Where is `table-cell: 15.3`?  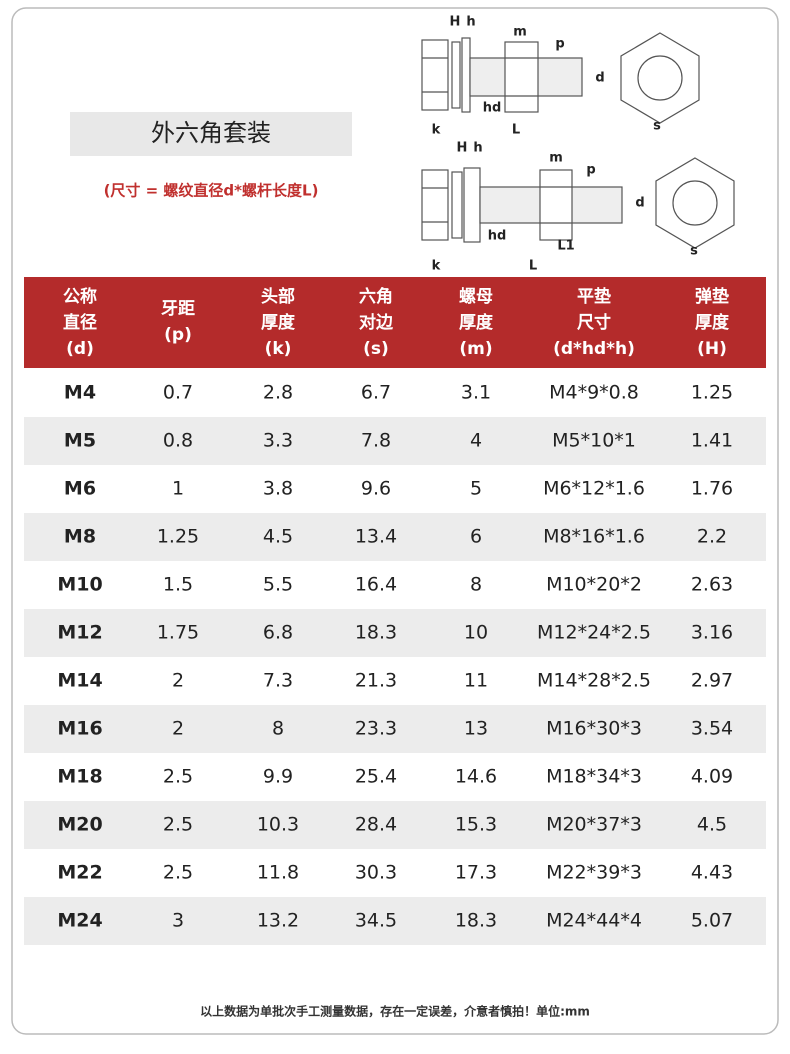
table-cell: 15.3 is located at coordinates (476, 825).